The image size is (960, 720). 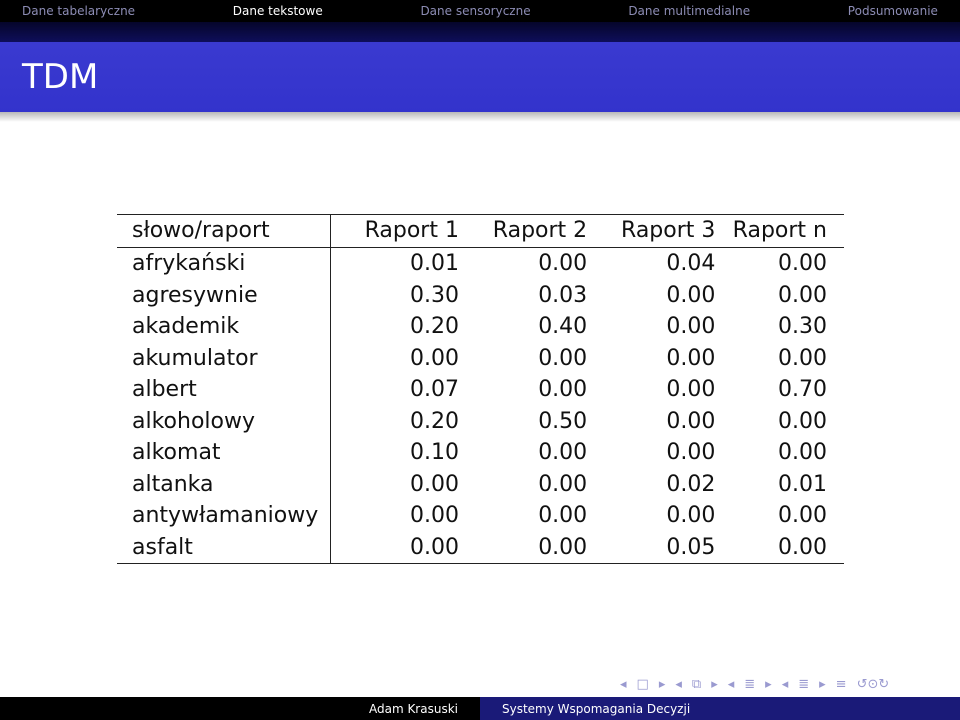 I want to click on cell-word: akademik, so click(x=224, y=327).